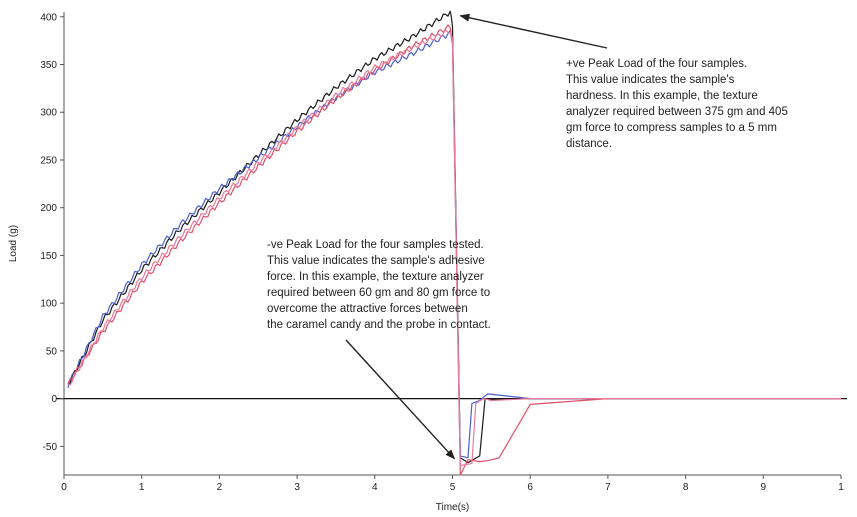 The width and height of the screenshot is (857, 517). Describe the element at coordinates (48, 304) in the screenshot. I see `y-tick-label: 100` at that location.